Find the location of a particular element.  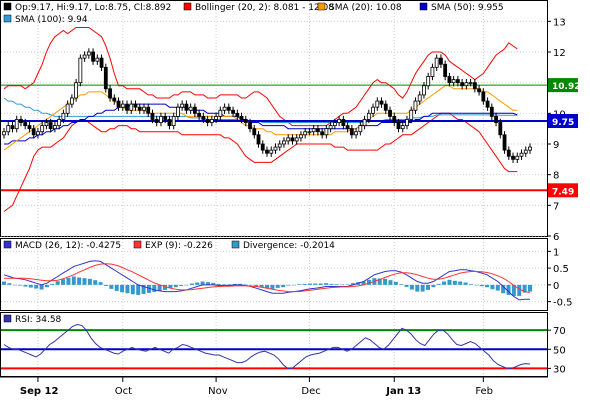

moving-averages is located at coordinates (260, 118).